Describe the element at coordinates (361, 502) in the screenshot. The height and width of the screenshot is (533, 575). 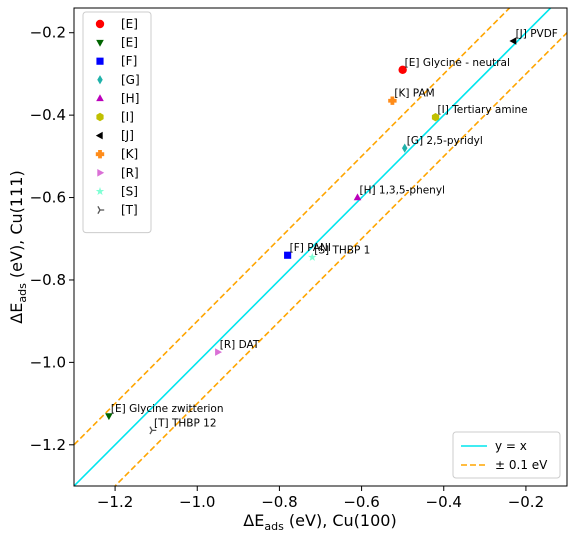
I see `x-tick-label: −0.6` at that location.